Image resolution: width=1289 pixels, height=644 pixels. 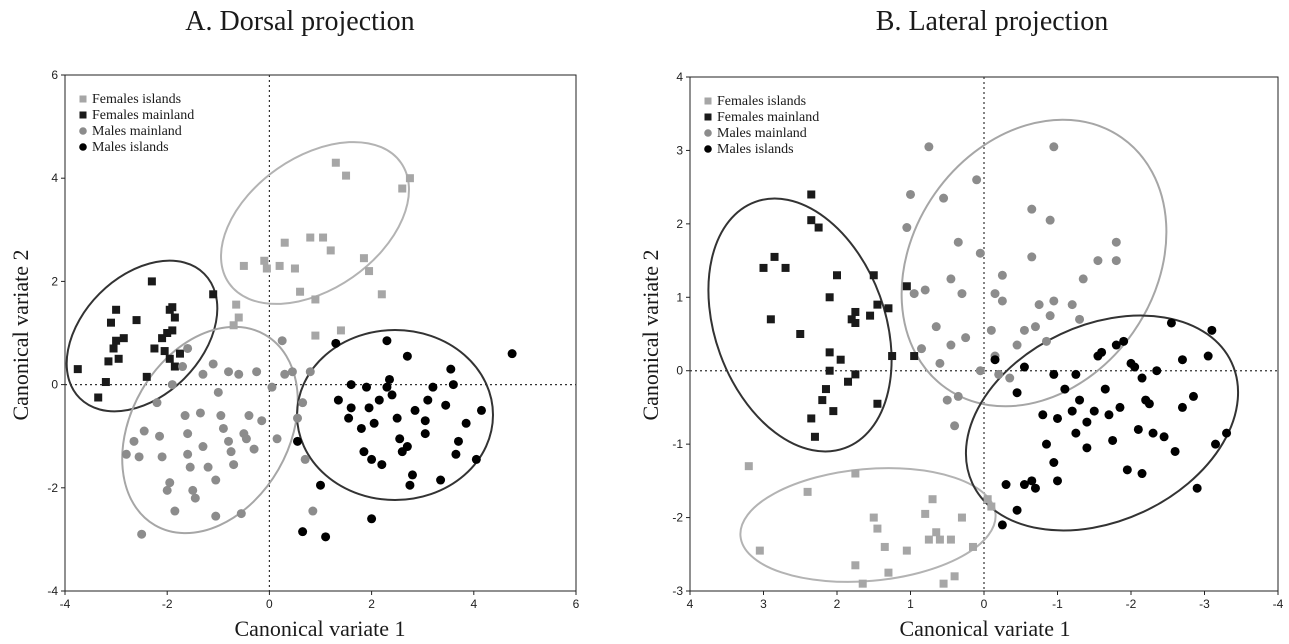 I want to click on ellipse-females-islands, so click(x=868, y=525).